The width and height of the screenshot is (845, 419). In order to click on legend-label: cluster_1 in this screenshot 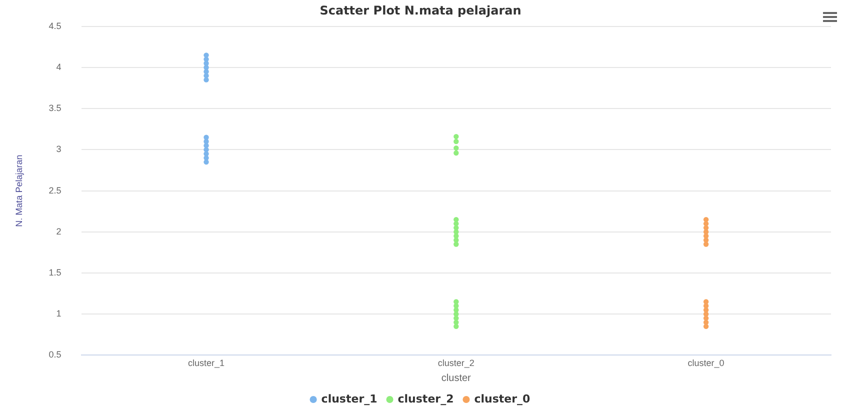, I will do `click(349, 399)`.